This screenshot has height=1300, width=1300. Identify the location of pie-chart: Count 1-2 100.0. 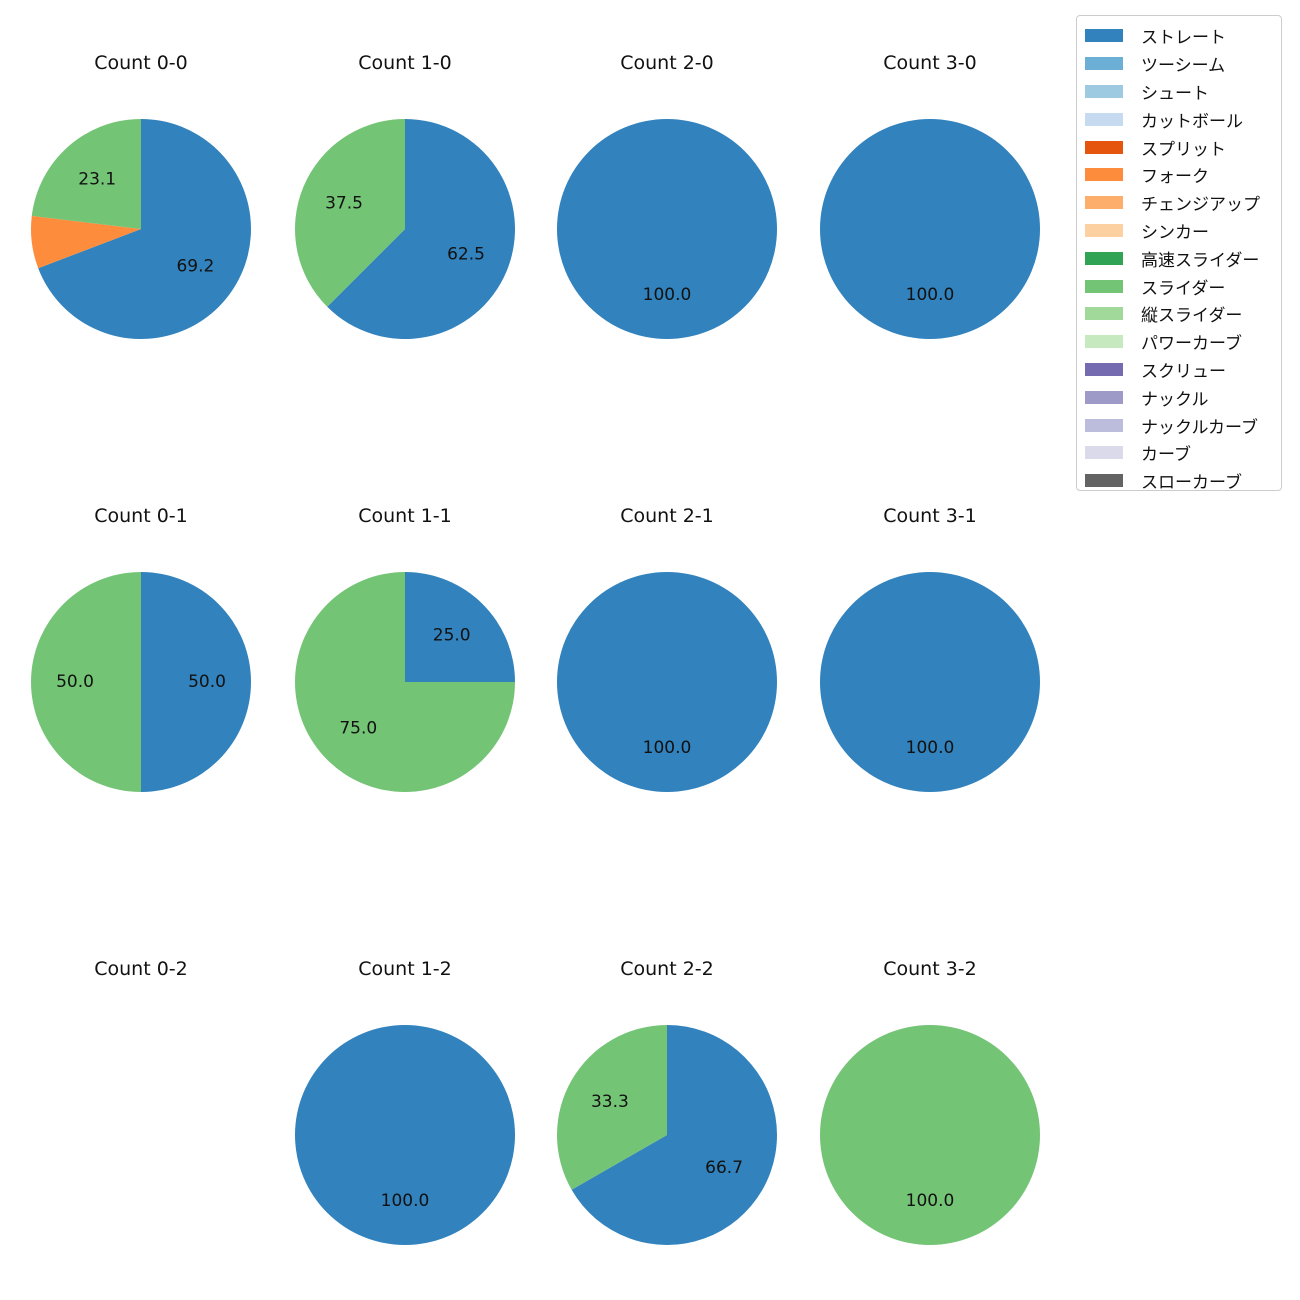
(405, 1101).